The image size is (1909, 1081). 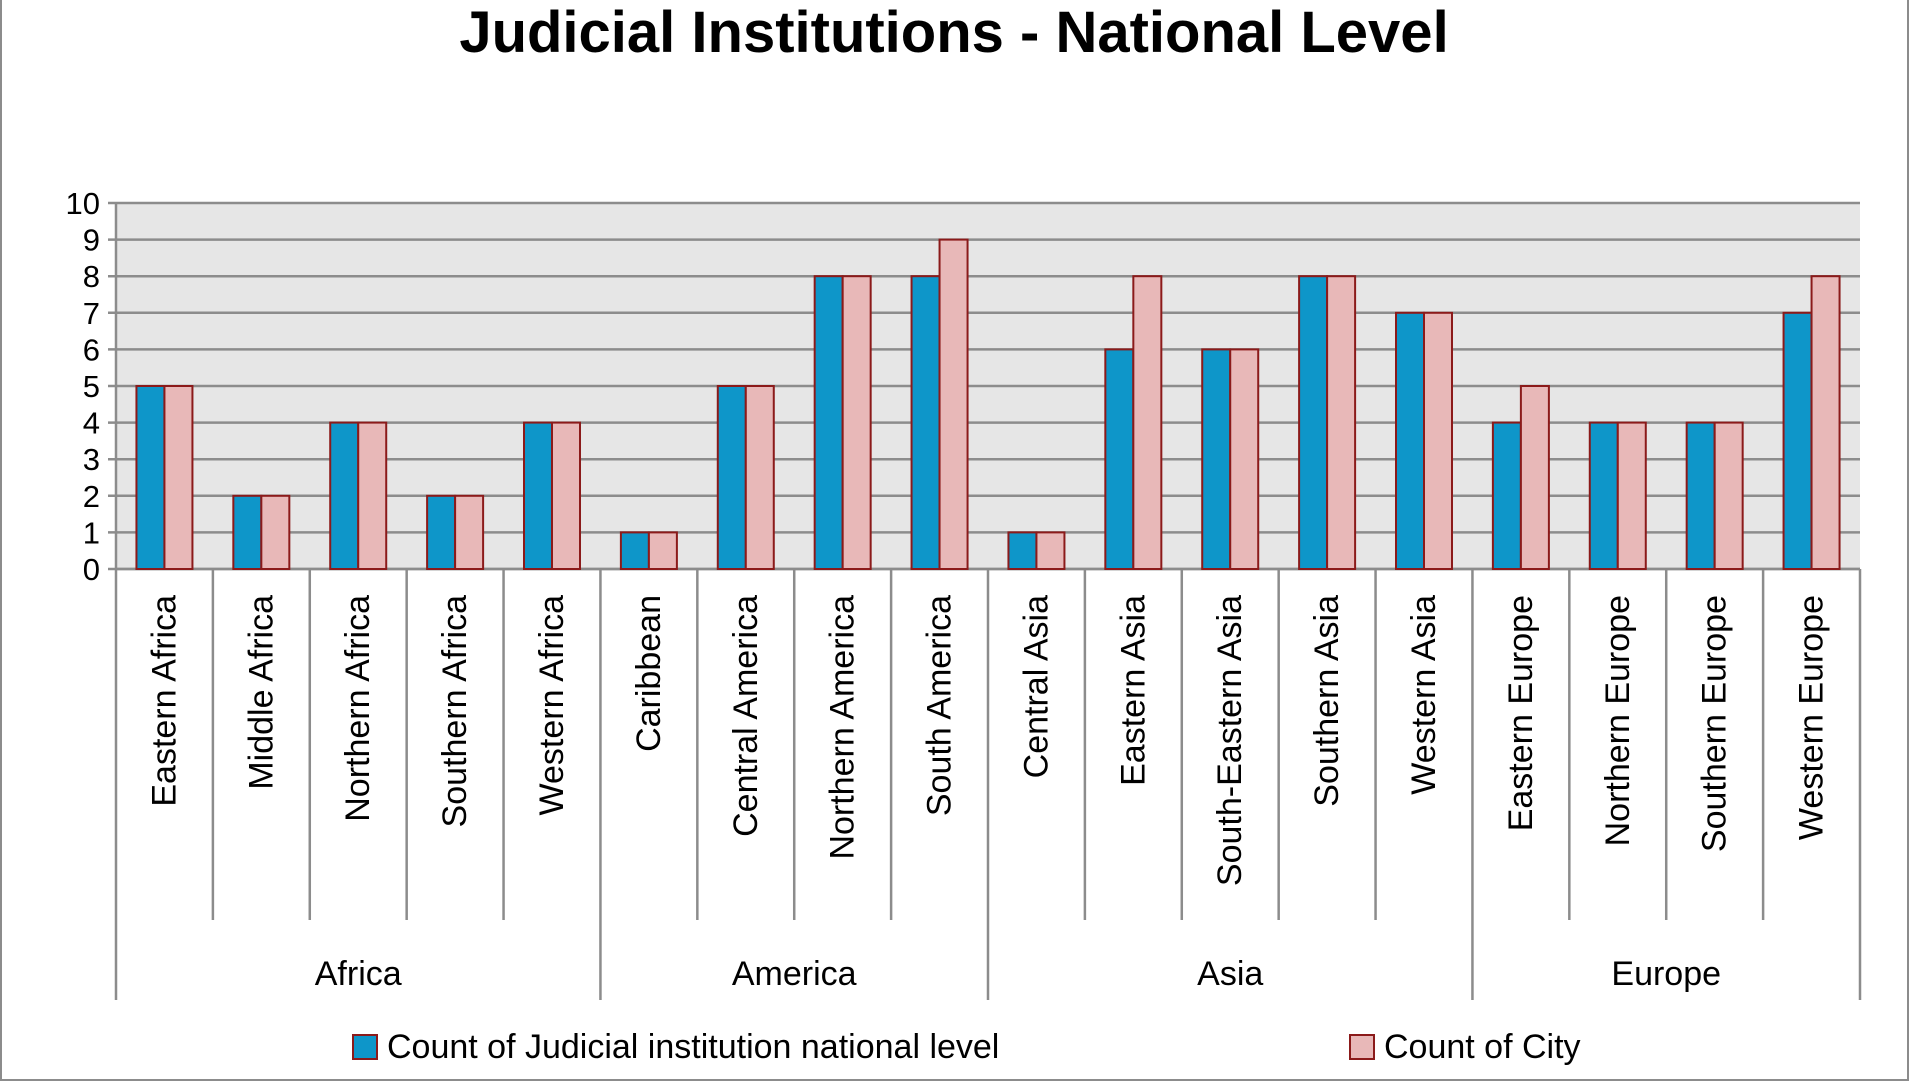 I want to click on category-label: South-Eastern Asia, so click(x=1230, y=740).